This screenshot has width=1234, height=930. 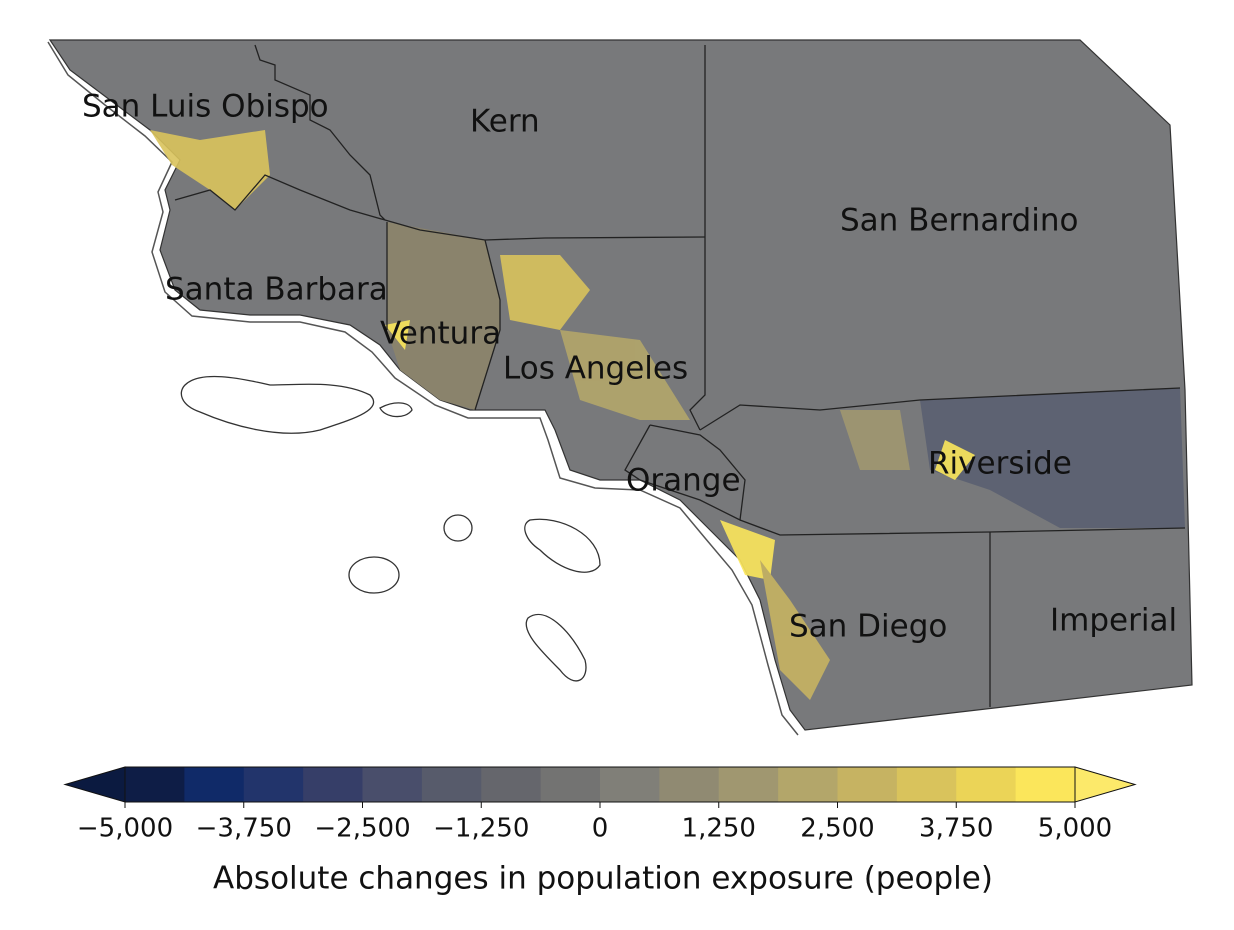 What do you see at coordinates (1105, 784) in the screenshot?
I see `colorbar-extend-high` at bounding box center [1105, 784].